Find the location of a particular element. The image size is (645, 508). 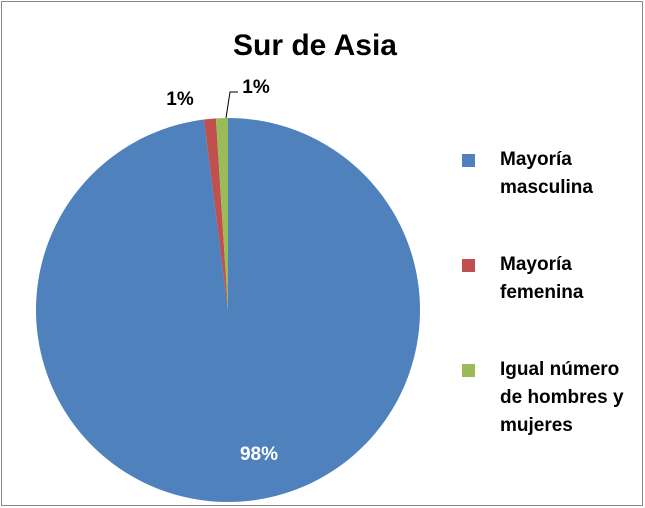

legend-label: Mayoría masculina is located at coordinates (546, 173).